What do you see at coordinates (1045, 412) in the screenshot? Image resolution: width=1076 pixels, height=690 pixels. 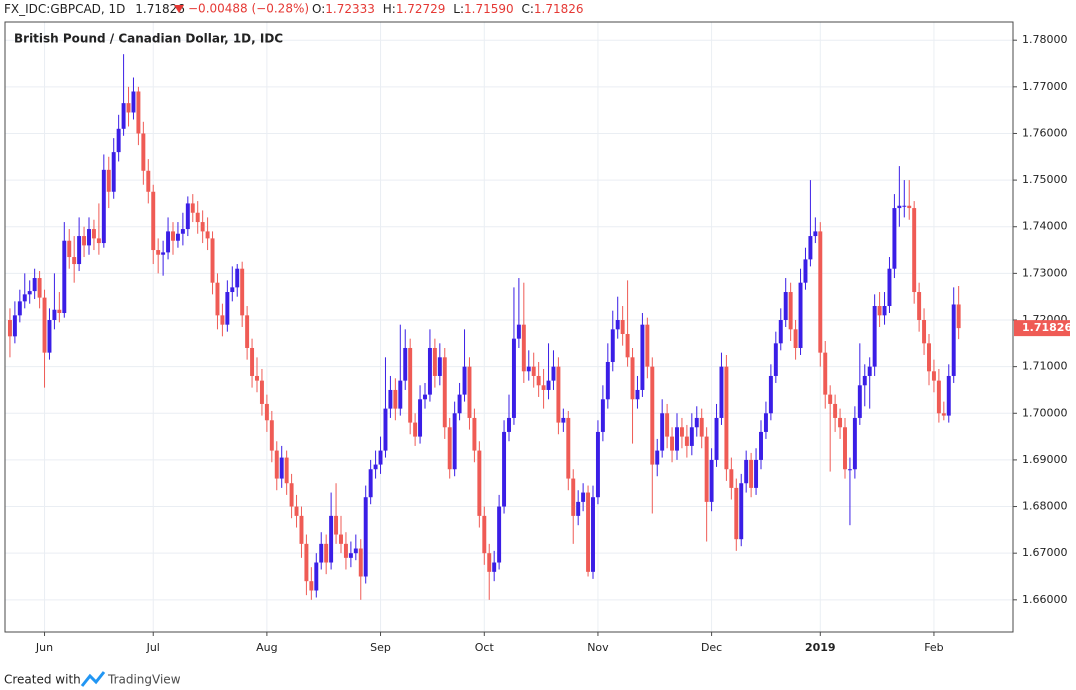 I see `y-tick-label: 1.70000` at bounding box center [1045, 412].